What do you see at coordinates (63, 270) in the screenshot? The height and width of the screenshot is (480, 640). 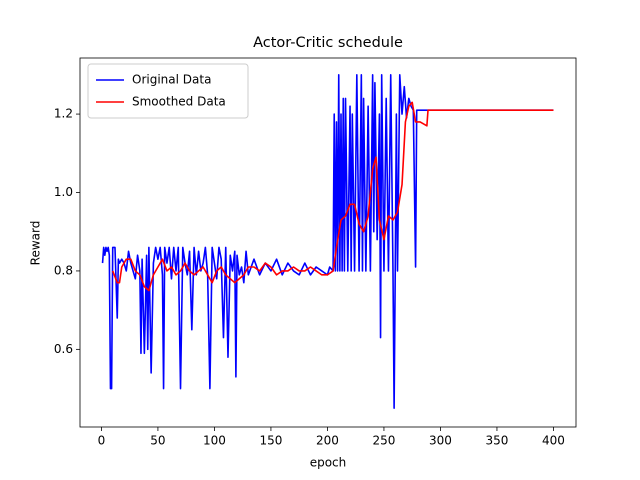 I see `y-tick-label: 0.8` at bounding box center [63, 270].